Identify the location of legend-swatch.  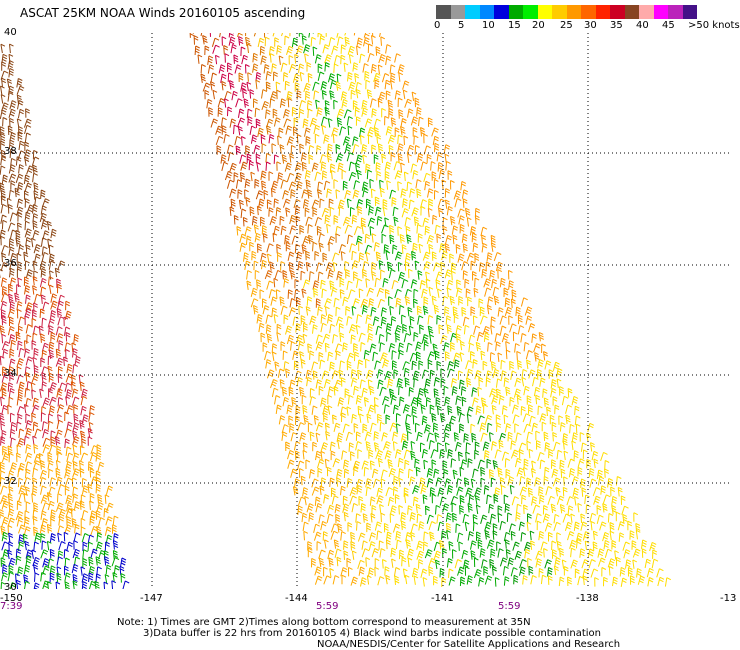
(675, 12).